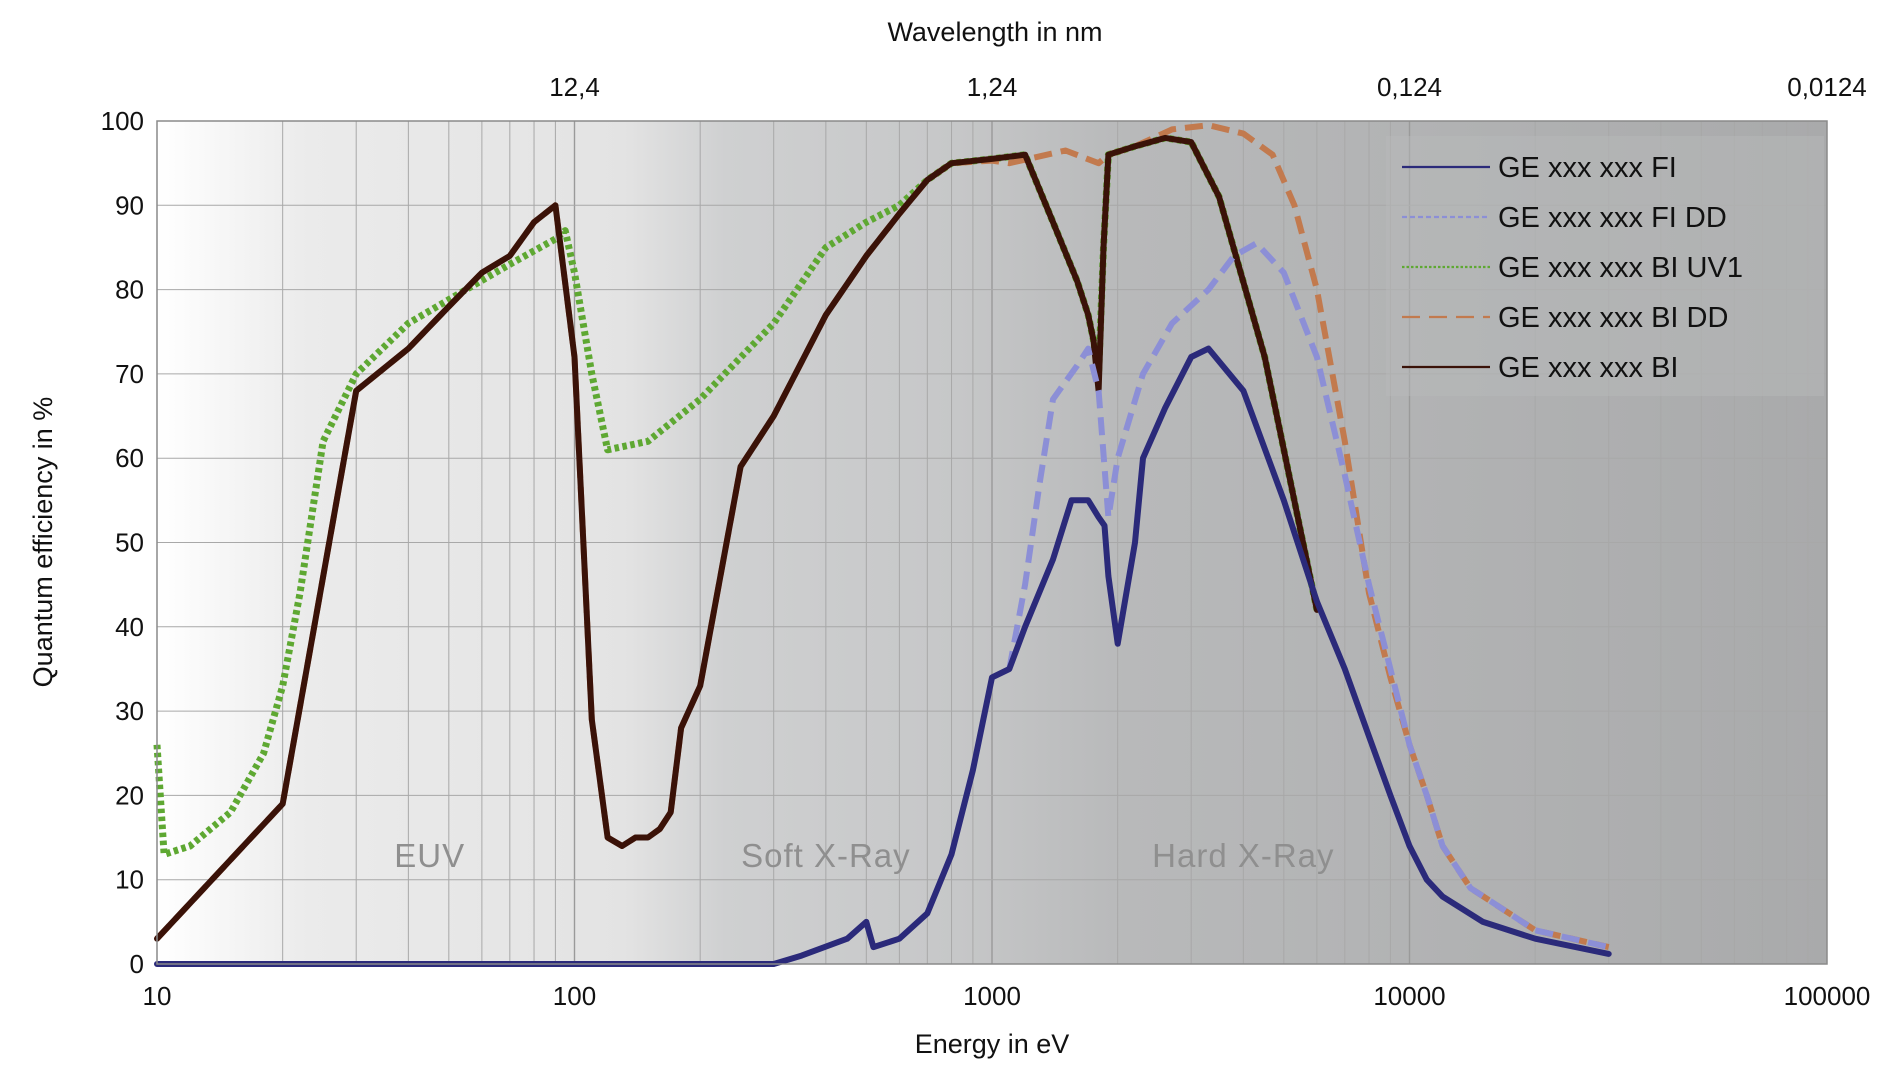 The width and height of the screenshot is (1900, 1068). I want to click on y-tick-label: 80, so click(129, 290).